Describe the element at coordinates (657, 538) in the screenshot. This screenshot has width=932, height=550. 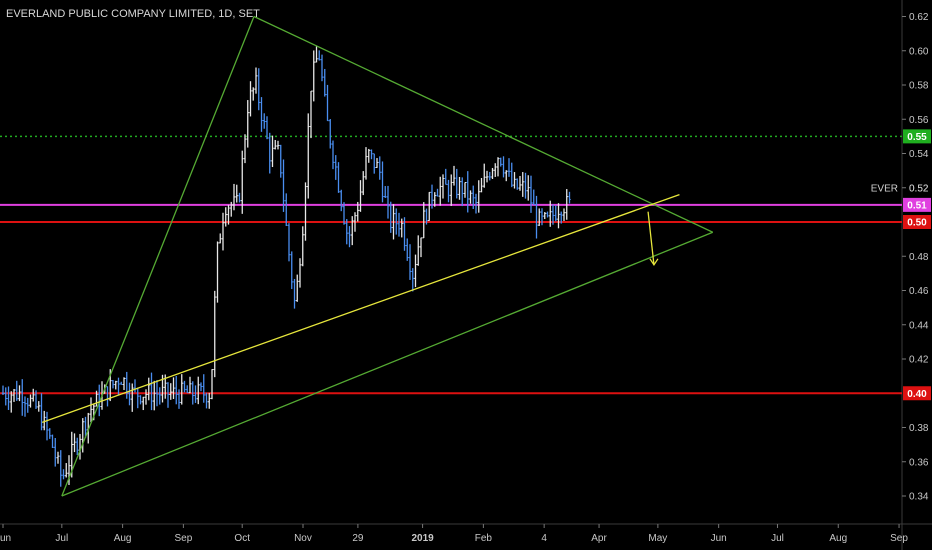
I see `x-tick-label: May` at that location.